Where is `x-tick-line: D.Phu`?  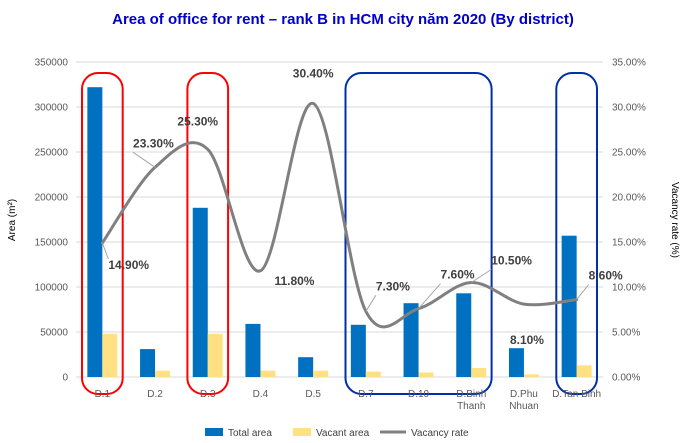
x-tick-line: D.Phu is located at coordinates (524, 394).